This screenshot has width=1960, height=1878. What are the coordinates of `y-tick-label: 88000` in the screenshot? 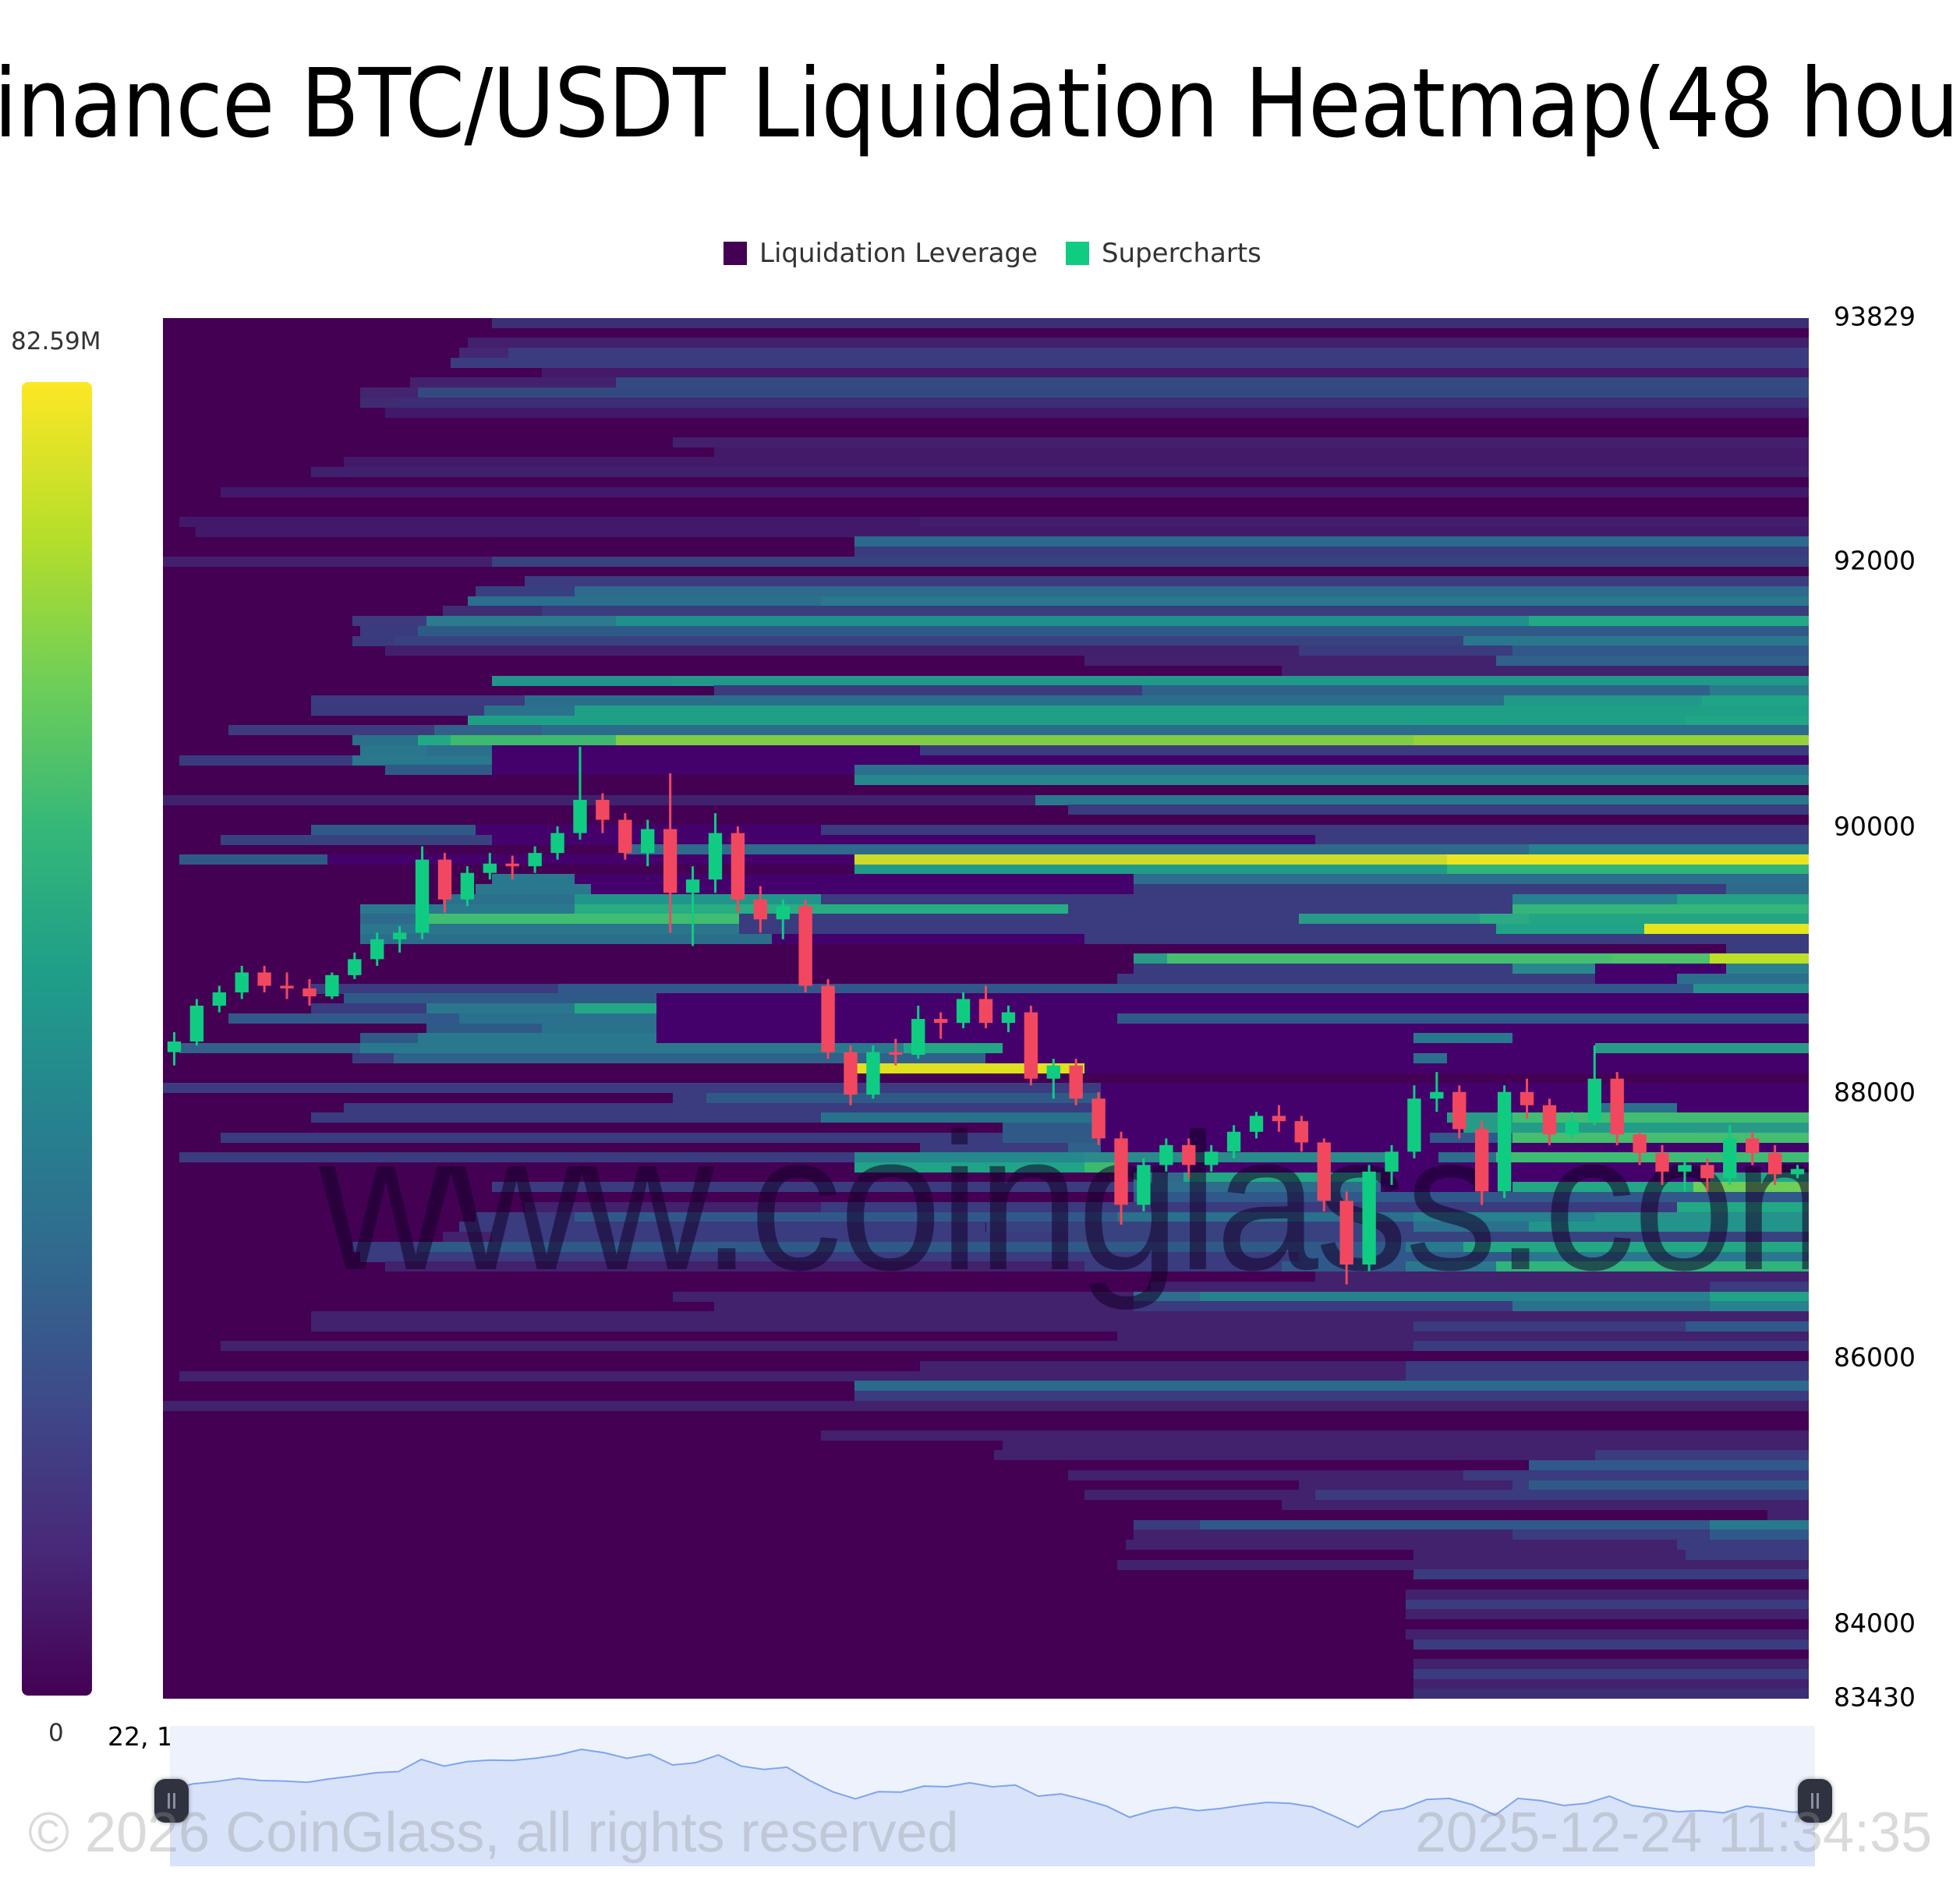 It's located at (1875, 1093).